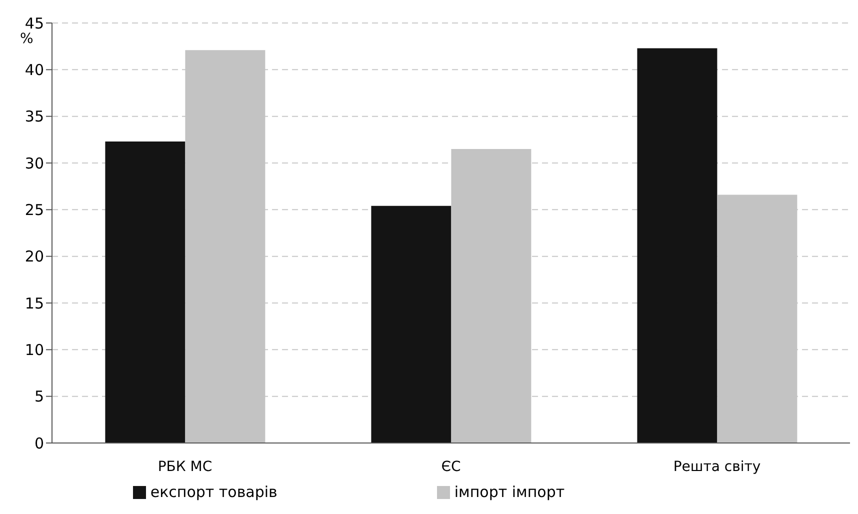 This screenshot has width=858, height=514. I want to click on x-tick-label: ЄС, so click(451, 466).